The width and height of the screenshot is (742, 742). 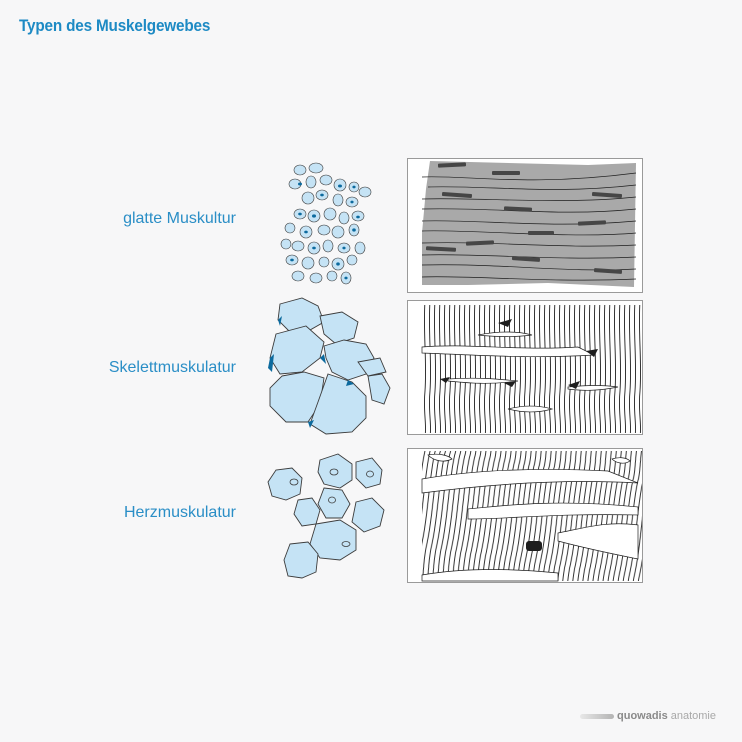 I want to click on cardiac-muscle-cross-section, so click(x=327, y=516).